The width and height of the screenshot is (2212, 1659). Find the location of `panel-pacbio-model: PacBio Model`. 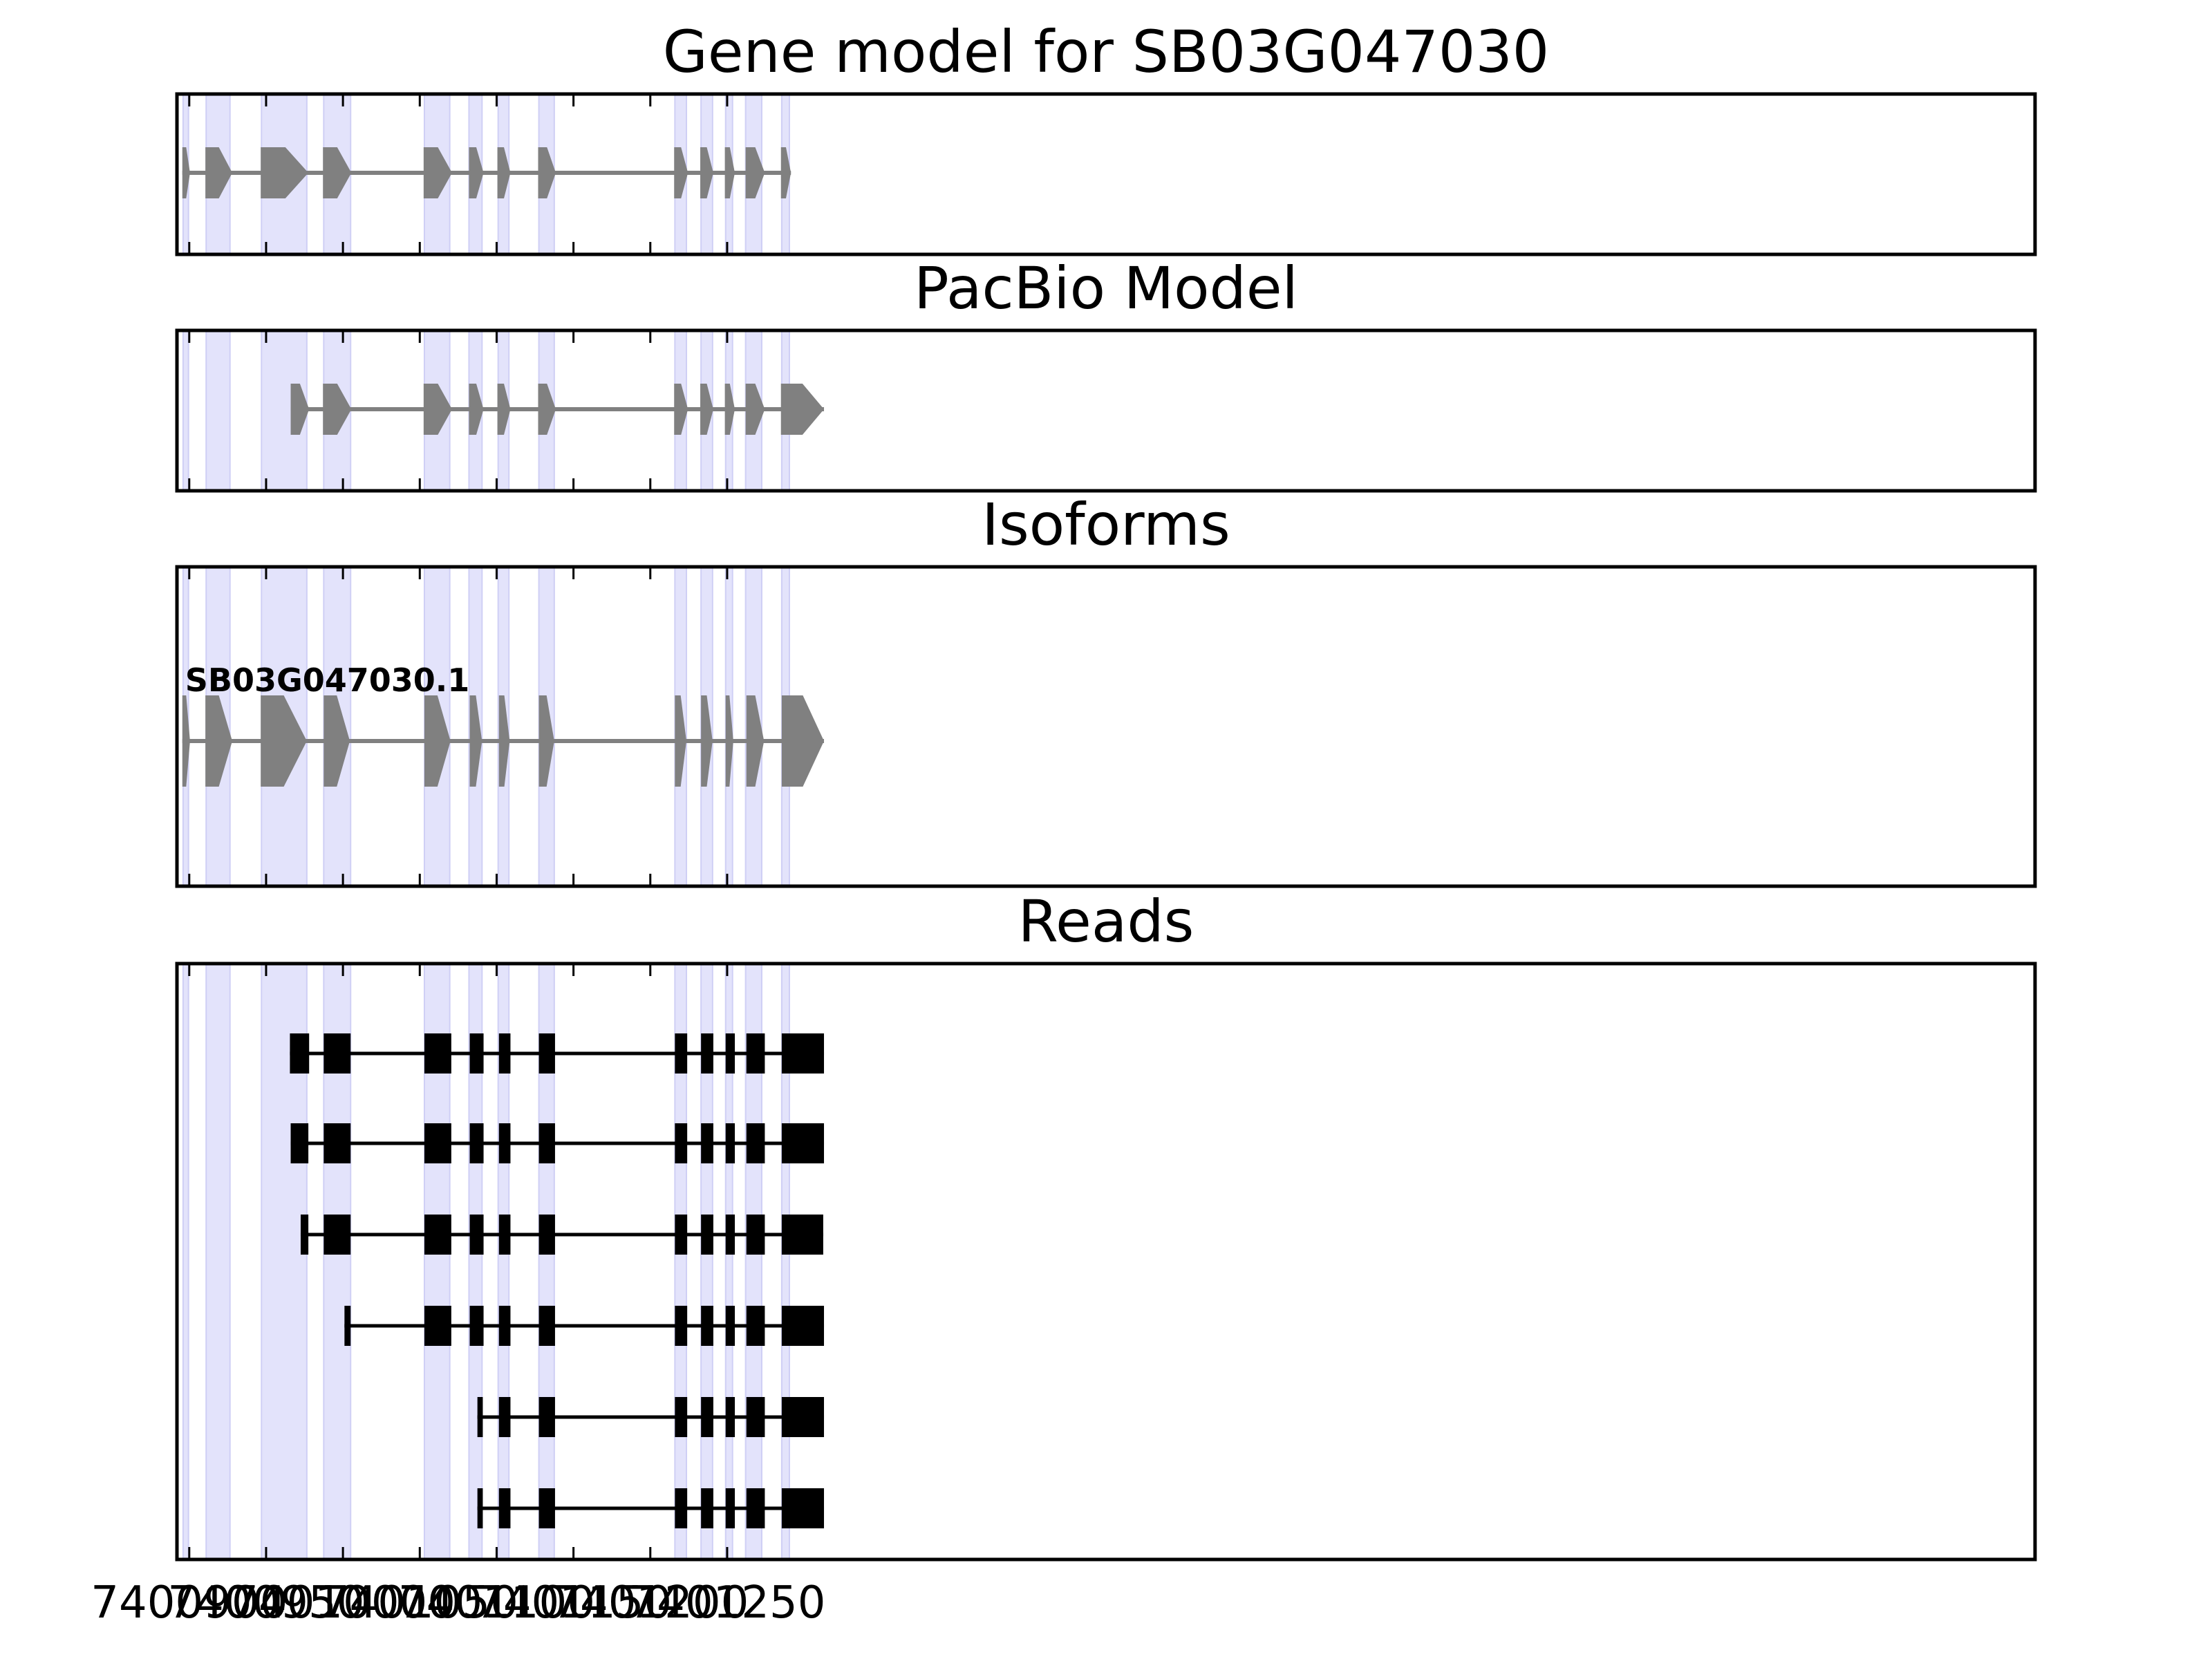

panel-pacbio-model: PacBio Model is located at coordinates (1106, 373).